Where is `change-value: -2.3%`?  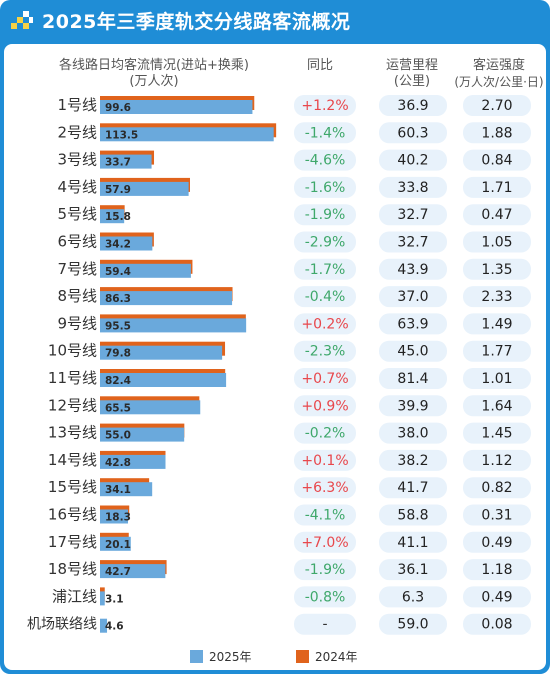
change-value: -2.3% is located at coordinates (325, 352).